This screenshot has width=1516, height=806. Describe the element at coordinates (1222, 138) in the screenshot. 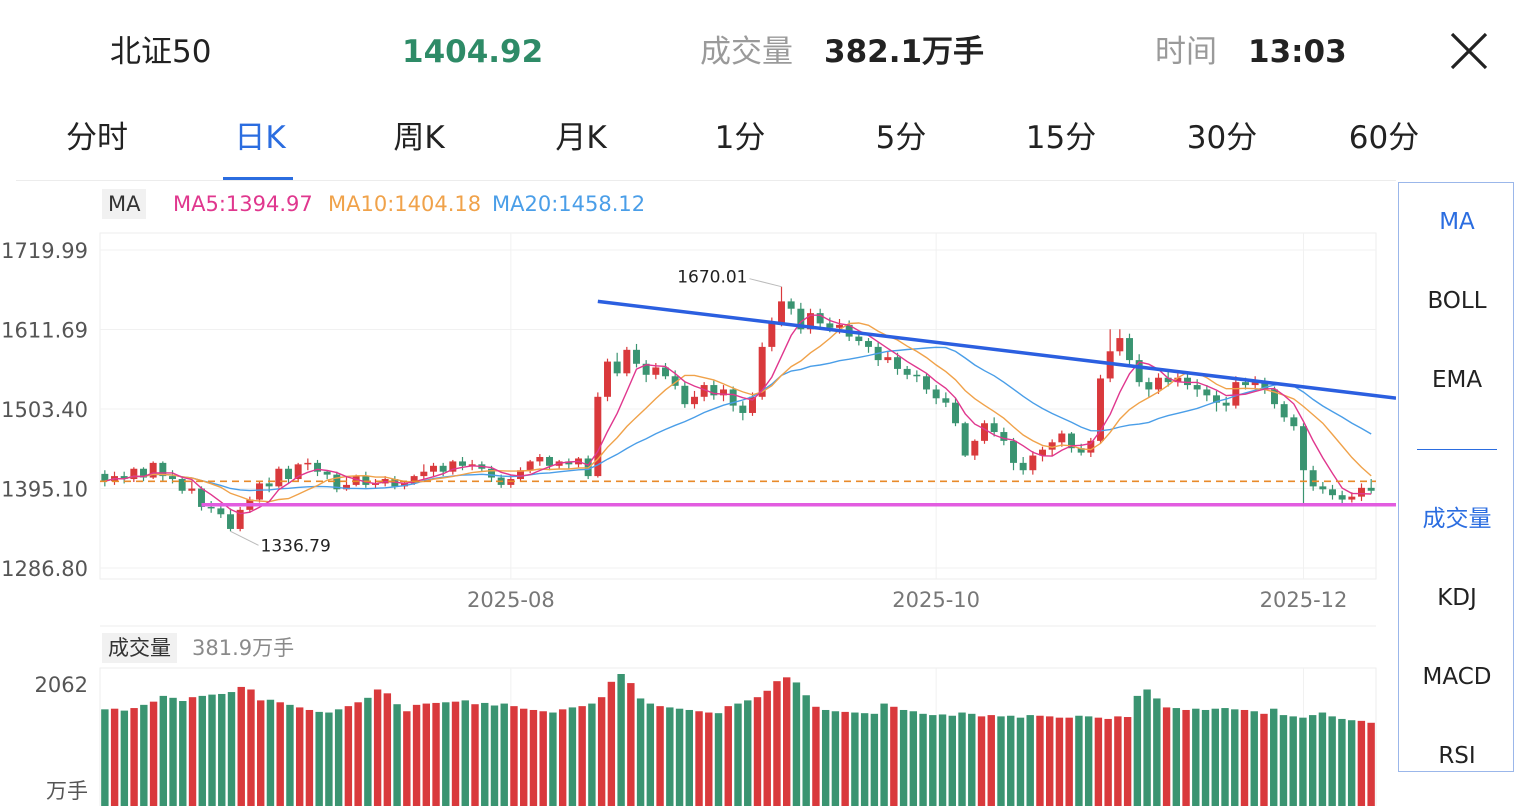

I see `tab-30min: 30分` at that location.